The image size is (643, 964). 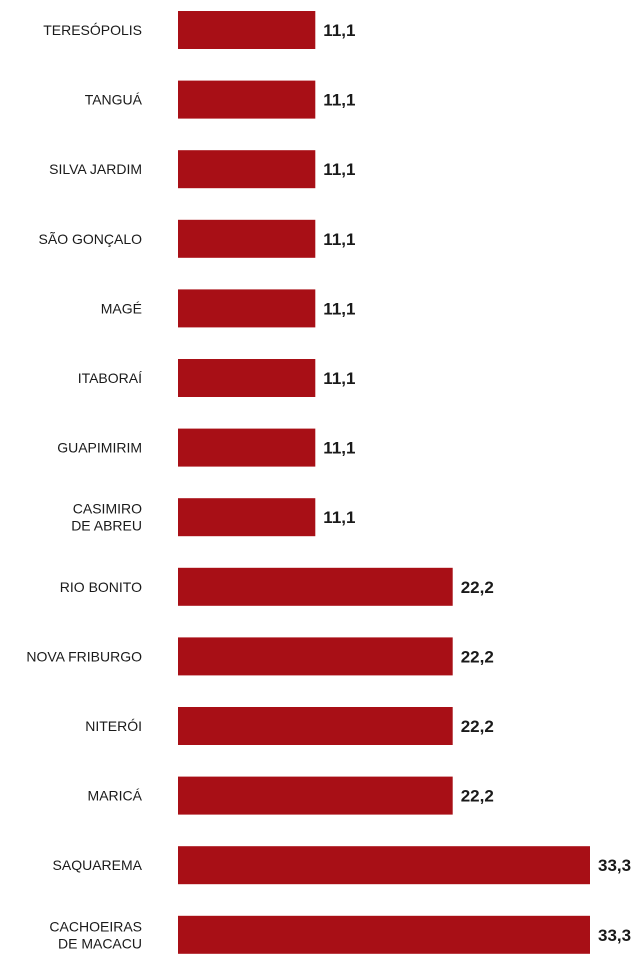 I want to click on category-label-line: MAGÉ, so click(x=121, y=308).